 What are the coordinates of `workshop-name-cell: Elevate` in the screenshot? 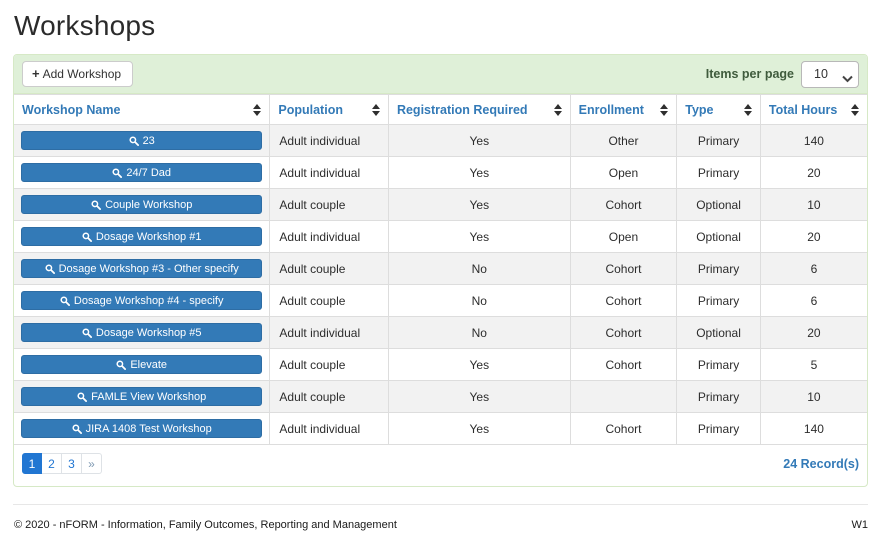 It's located at (142, 364).